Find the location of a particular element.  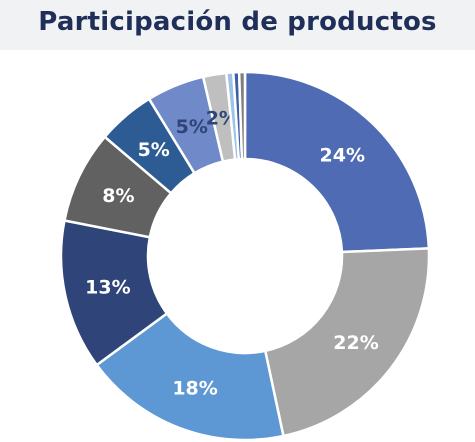

title-bar: Participación de productos is located at coordinates (237, 25).